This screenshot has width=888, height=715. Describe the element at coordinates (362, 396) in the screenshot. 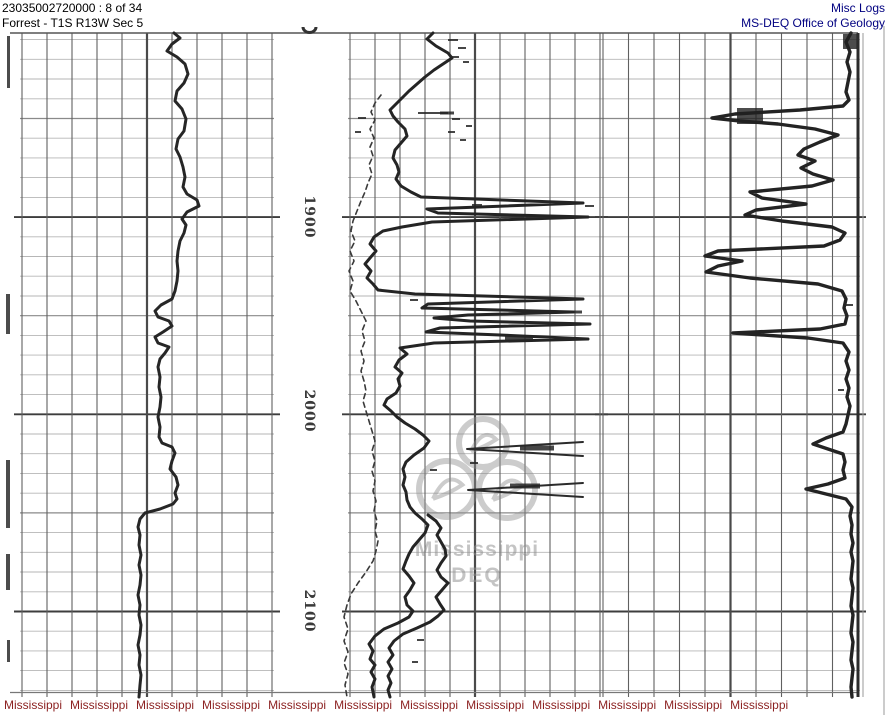

I see `dashed-curve-track2` at that location.